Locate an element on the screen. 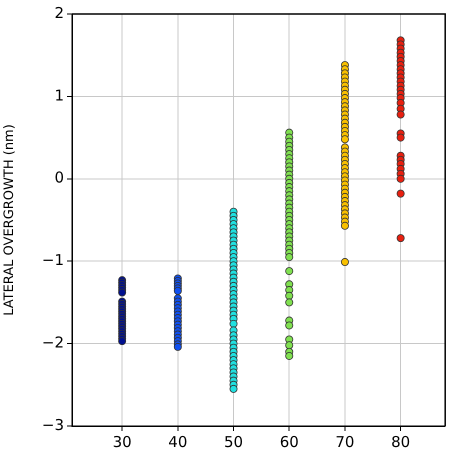  x-tick-label: 50 is located at coordinates (234, 441).